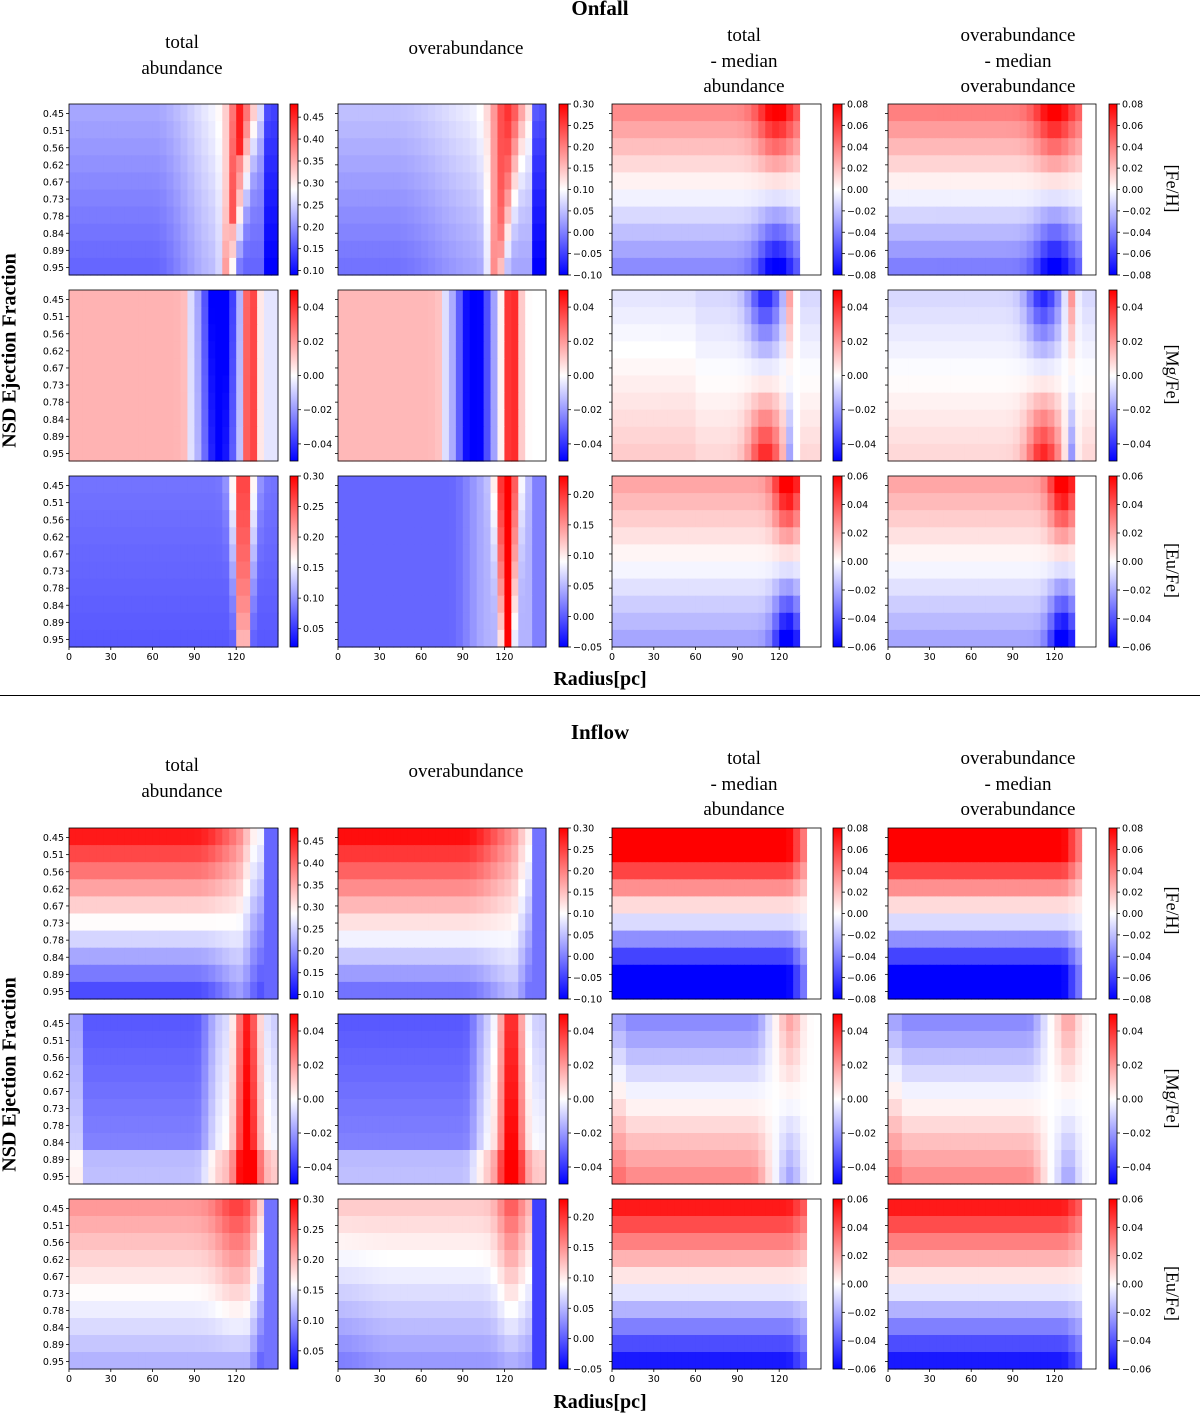 The width and height of the screenshot is (1200, 1415). Describe the element at coordinates (442, 561) in the screenshot. I see `heatmap-frame` at that location.